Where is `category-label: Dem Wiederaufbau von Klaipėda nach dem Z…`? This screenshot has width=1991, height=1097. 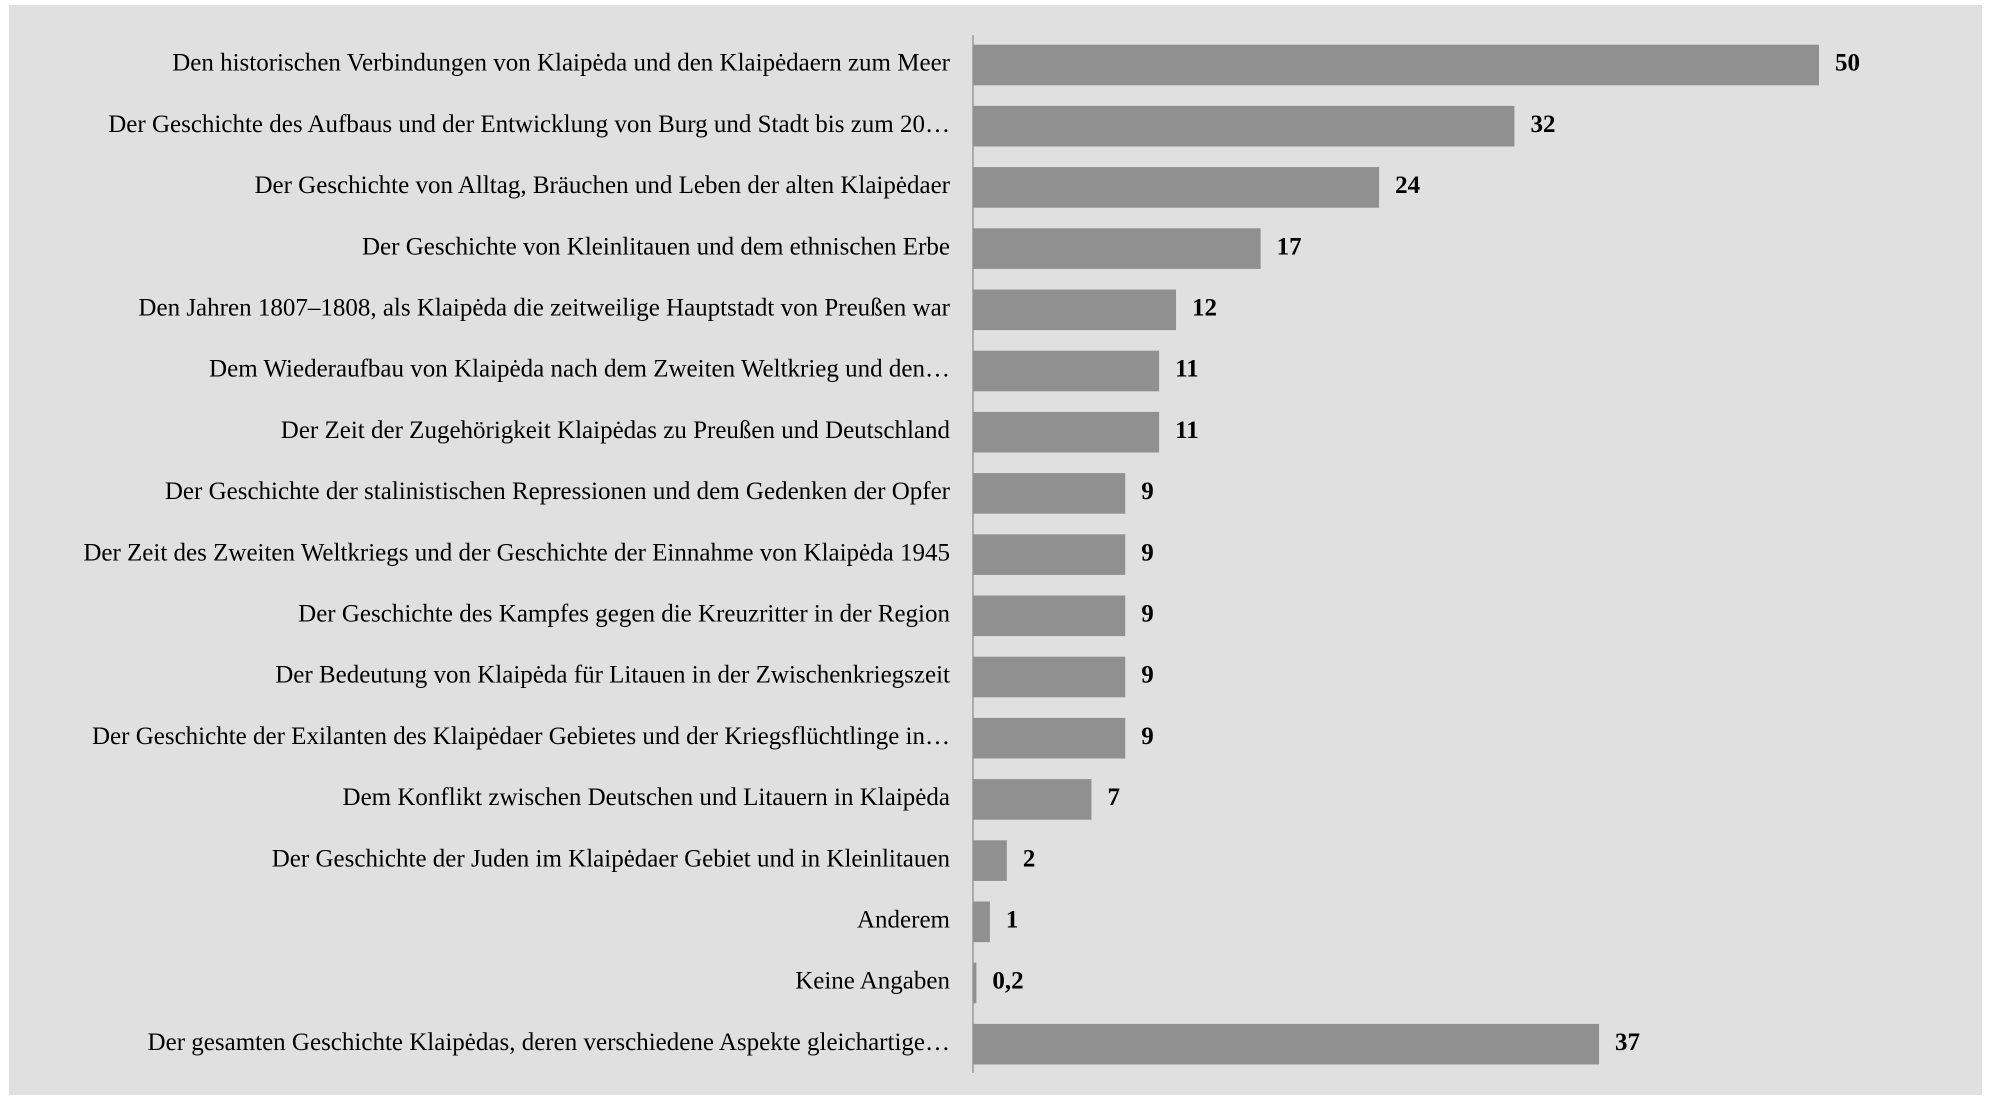
category-label: Dem Wiederaufbau von Klaipėda nach dem Z… is located at coordinates (579, 369).